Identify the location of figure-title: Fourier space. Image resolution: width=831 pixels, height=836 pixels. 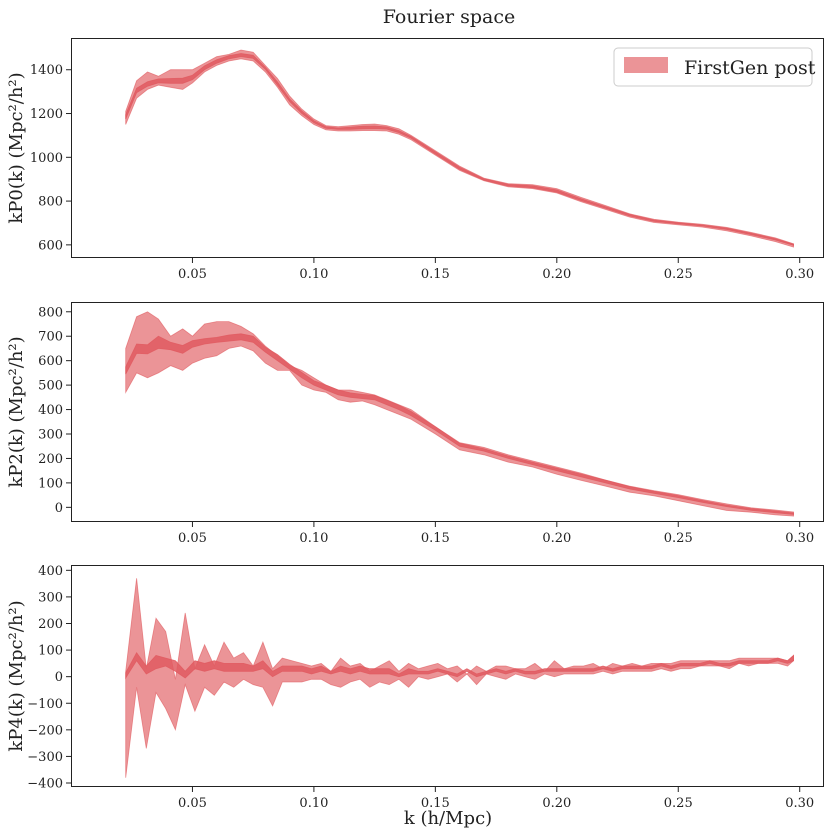
(449, 17).